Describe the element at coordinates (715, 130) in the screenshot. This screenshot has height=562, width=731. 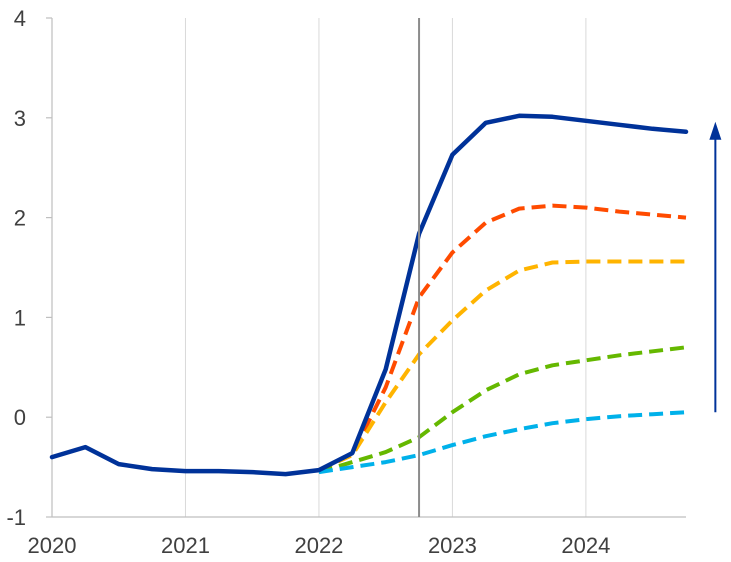
I see `arrow-head` at that location.